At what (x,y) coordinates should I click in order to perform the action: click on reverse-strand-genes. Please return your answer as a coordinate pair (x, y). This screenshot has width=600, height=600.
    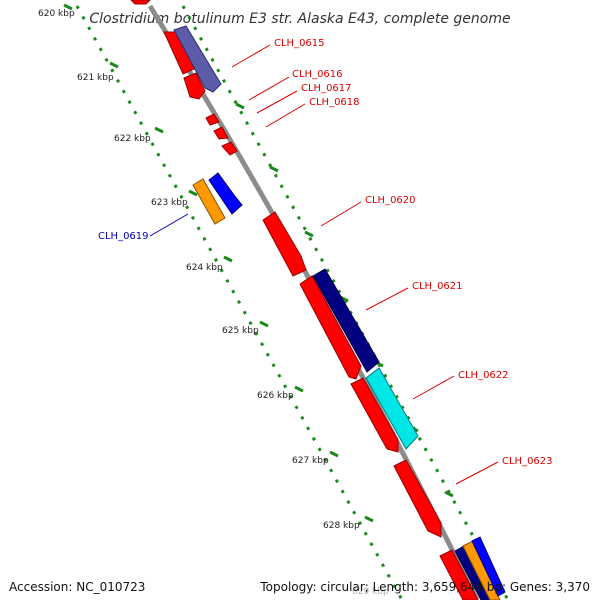
    Looking at the image, I should click on (186, 112).